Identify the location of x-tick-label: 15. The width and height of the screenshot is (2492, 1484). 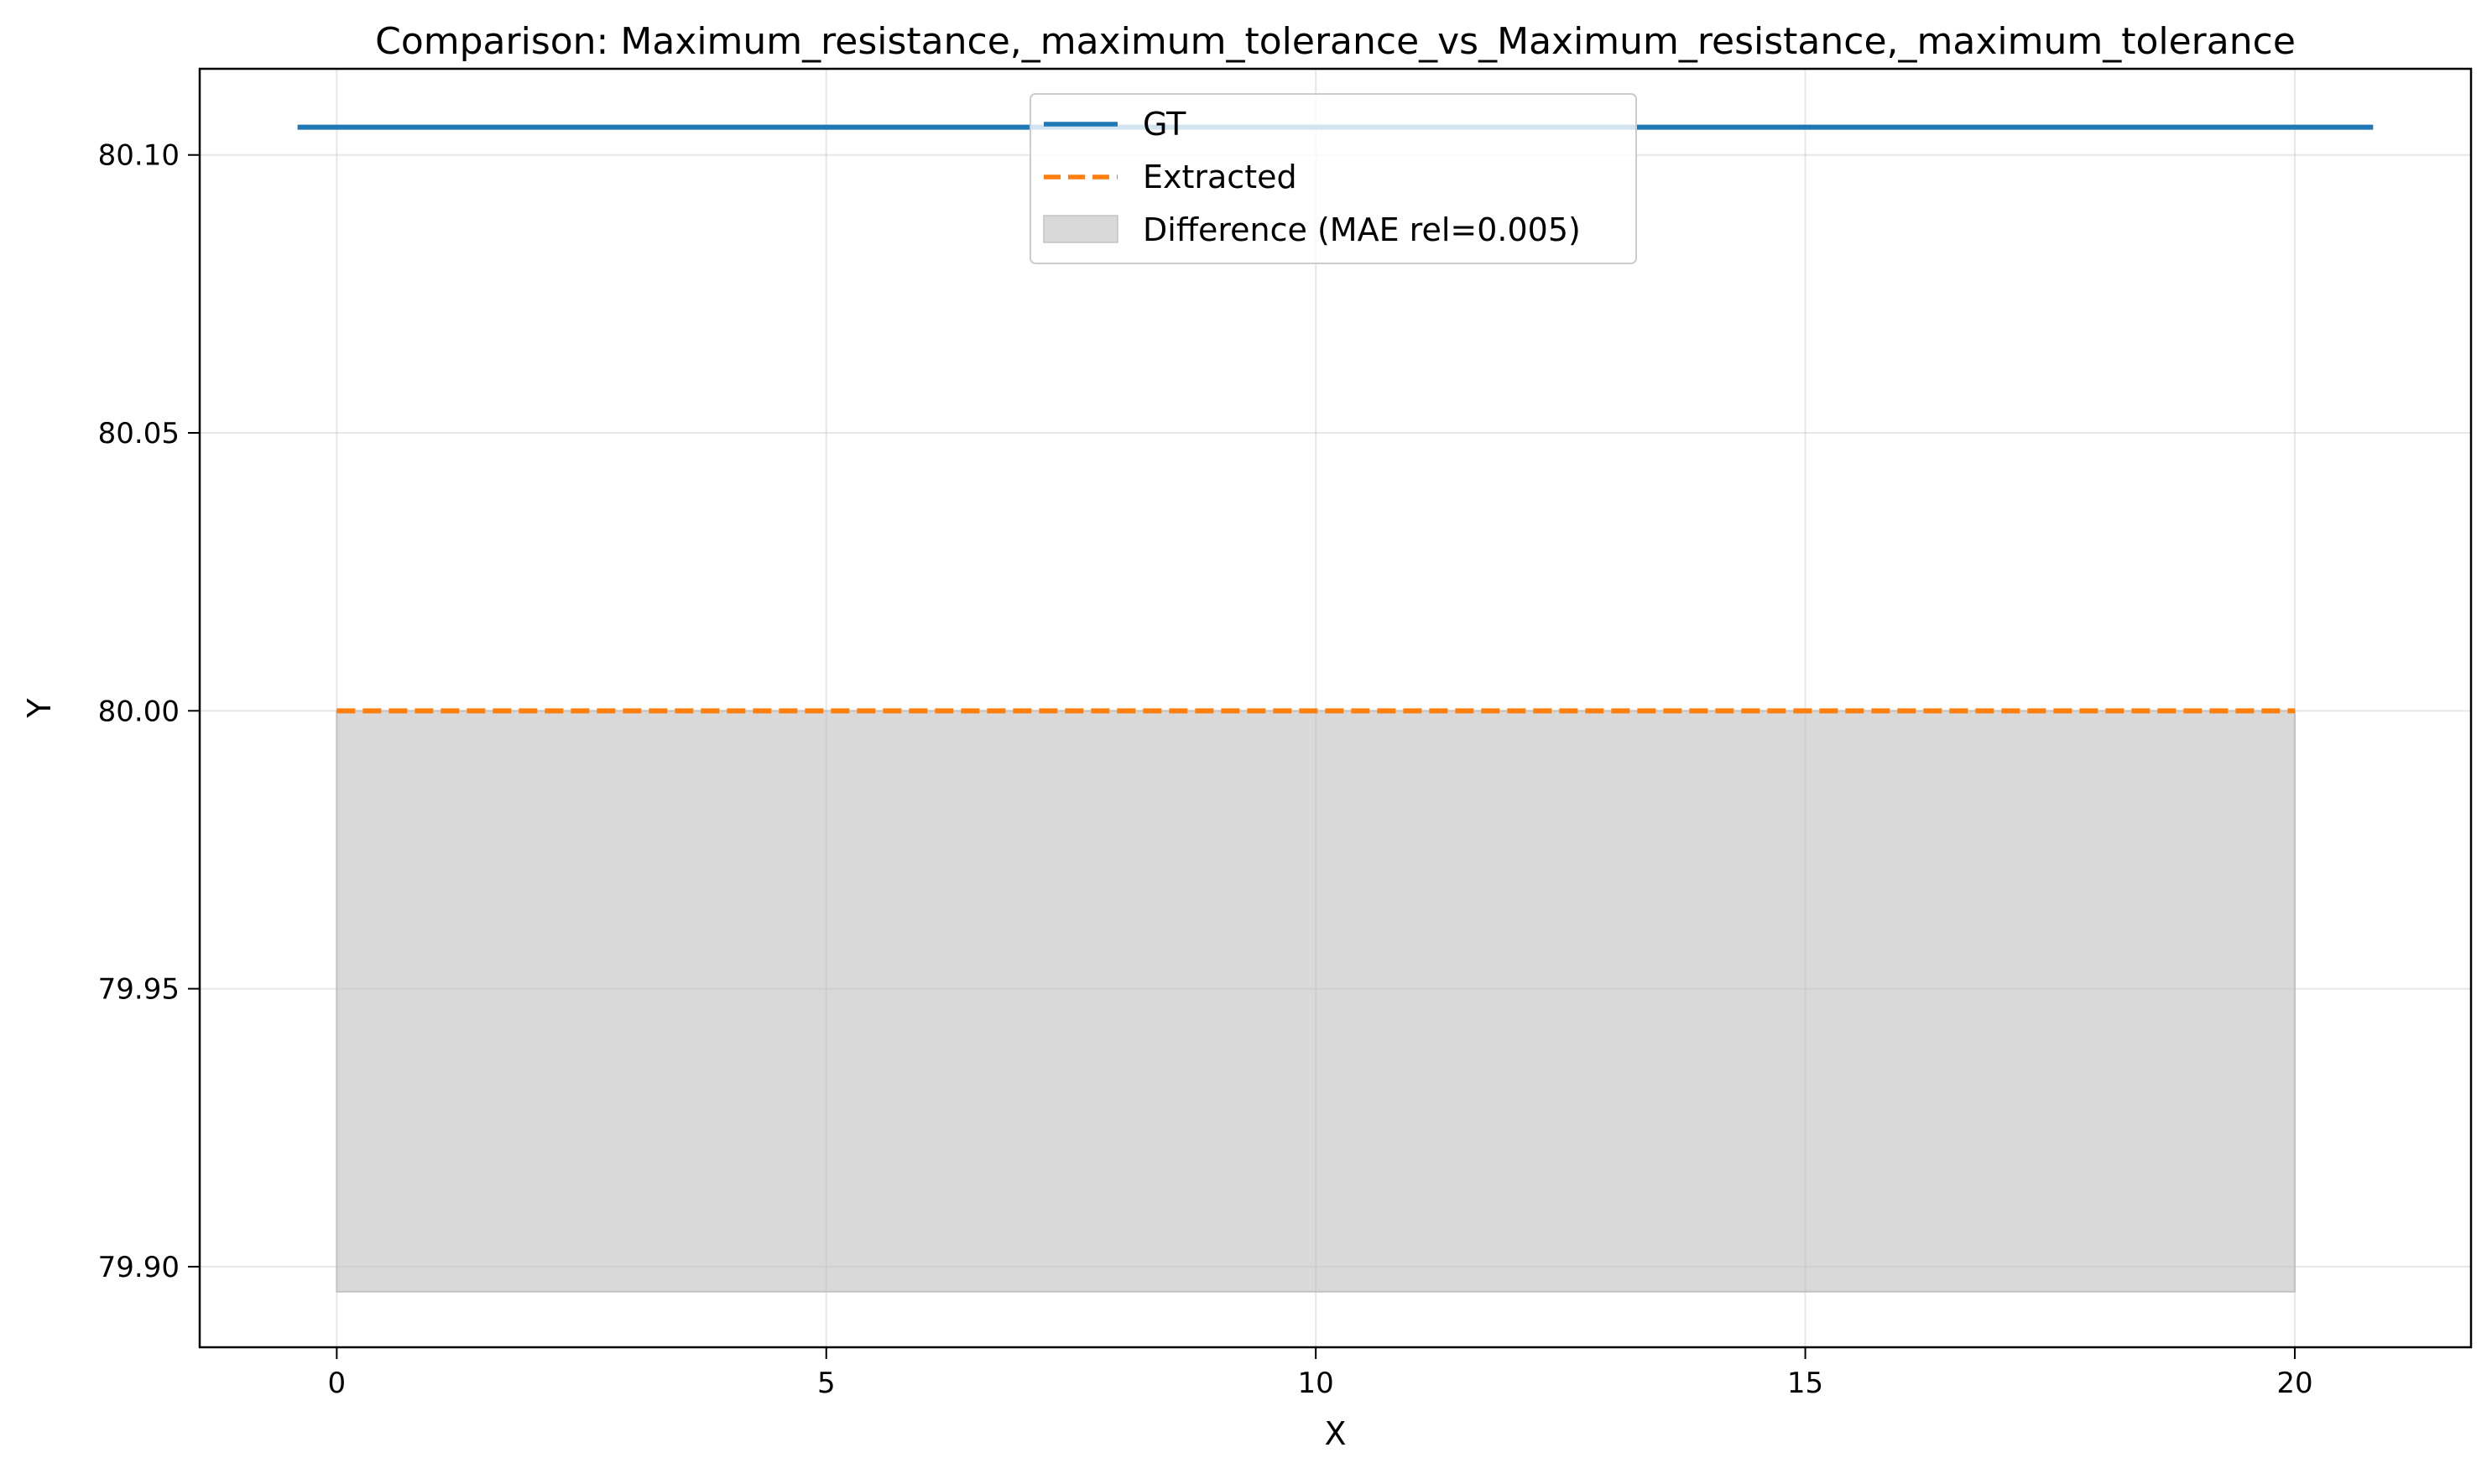
(1805, 1383).